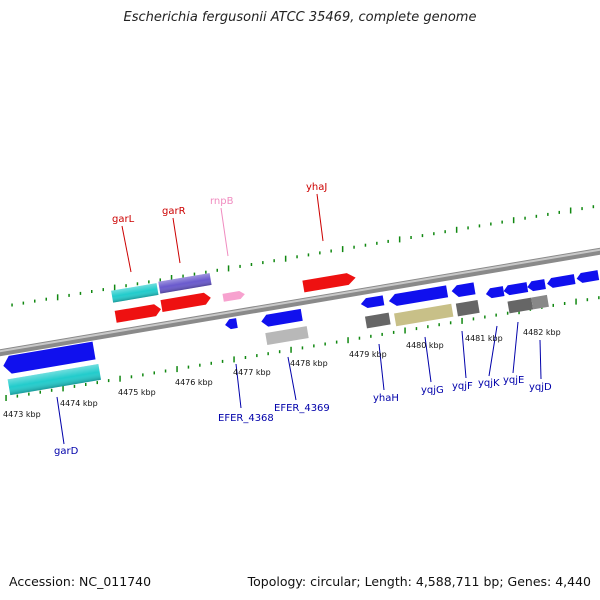 The image size is (600, 600). I want to click on gene-label-yqjG: yqjG, so click(432, 390).